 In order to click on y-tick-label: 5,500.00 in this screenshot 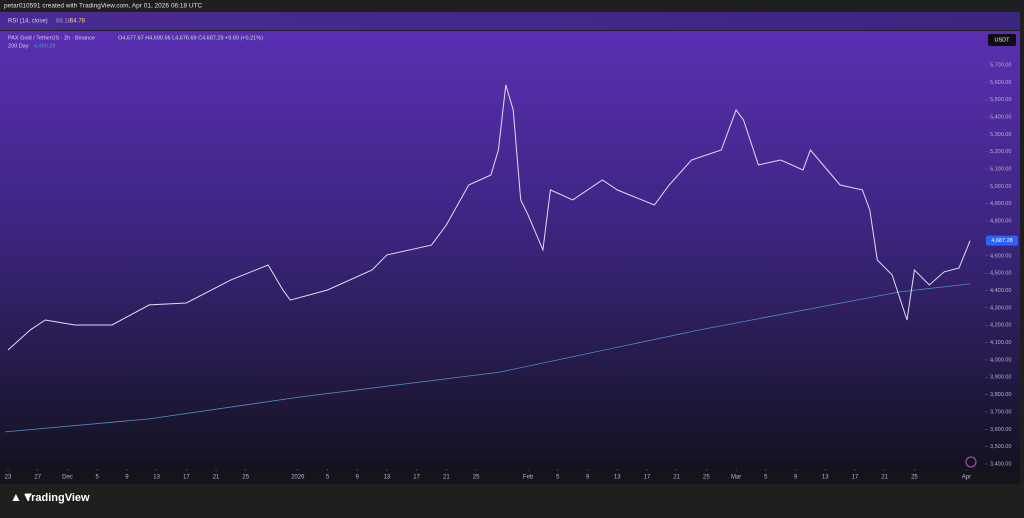, I will do `click(1000, 100)`.